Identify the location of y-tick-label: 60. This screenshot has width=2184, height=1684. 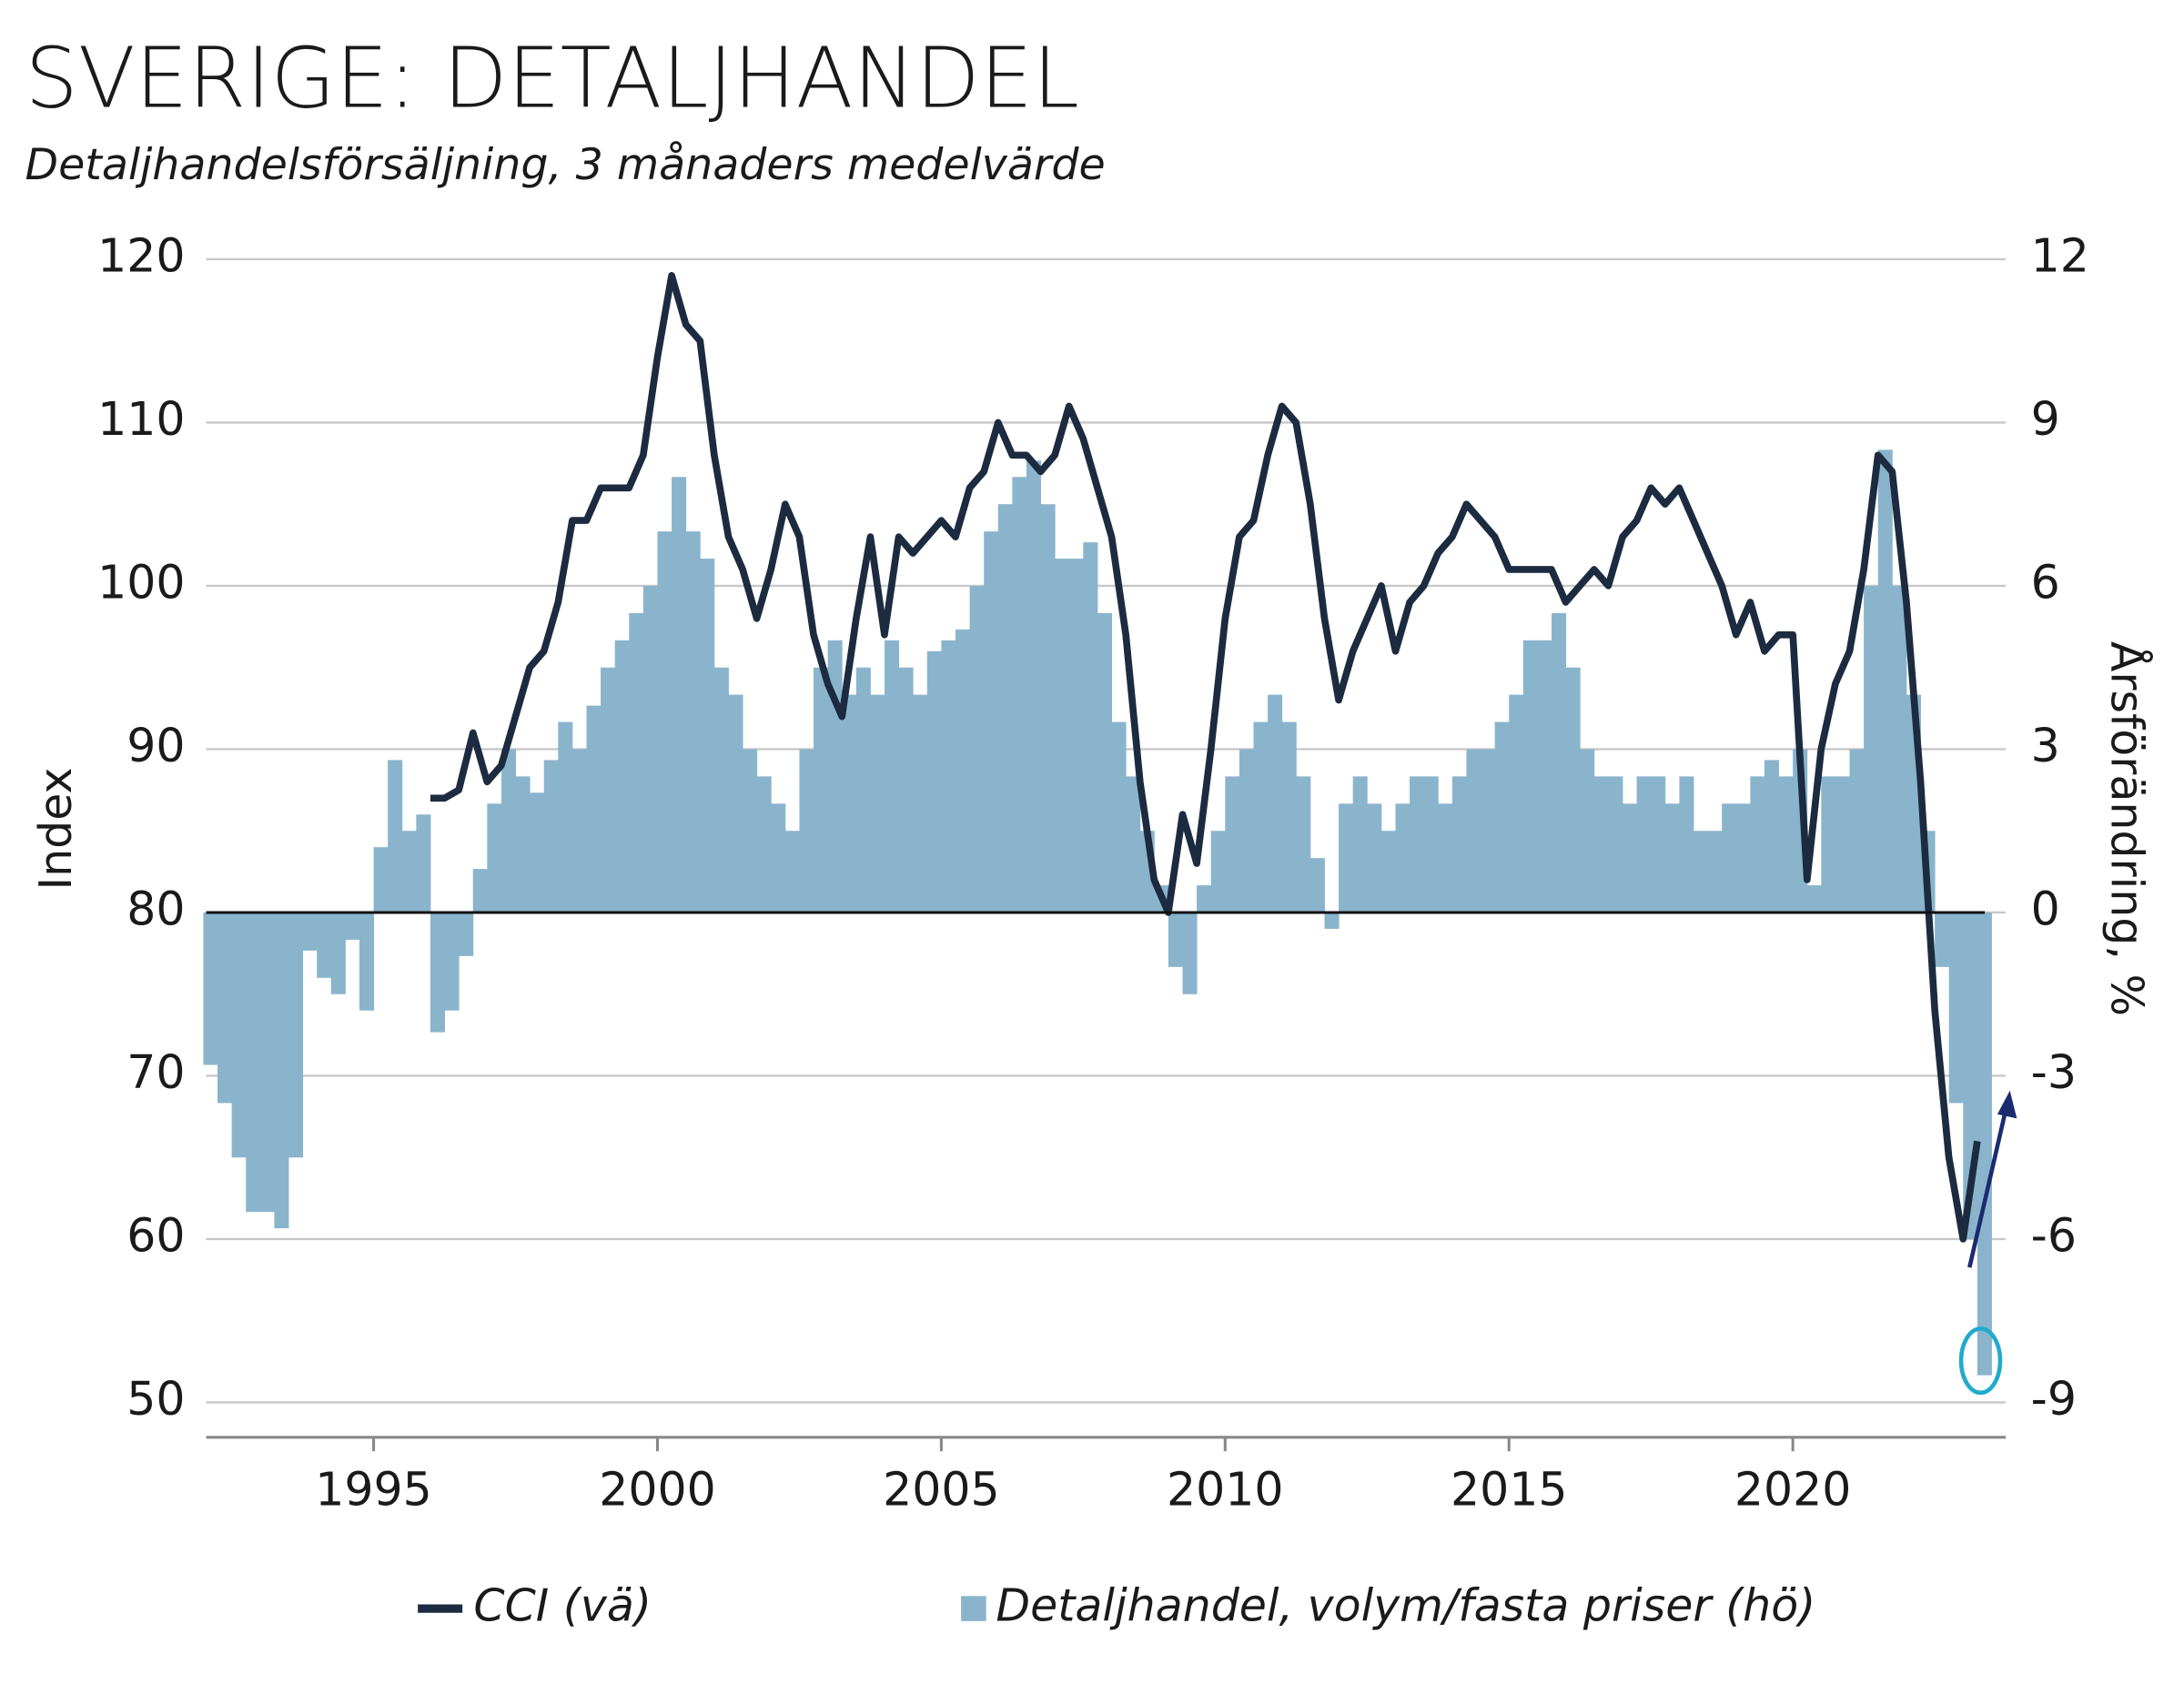
(156, 1235).